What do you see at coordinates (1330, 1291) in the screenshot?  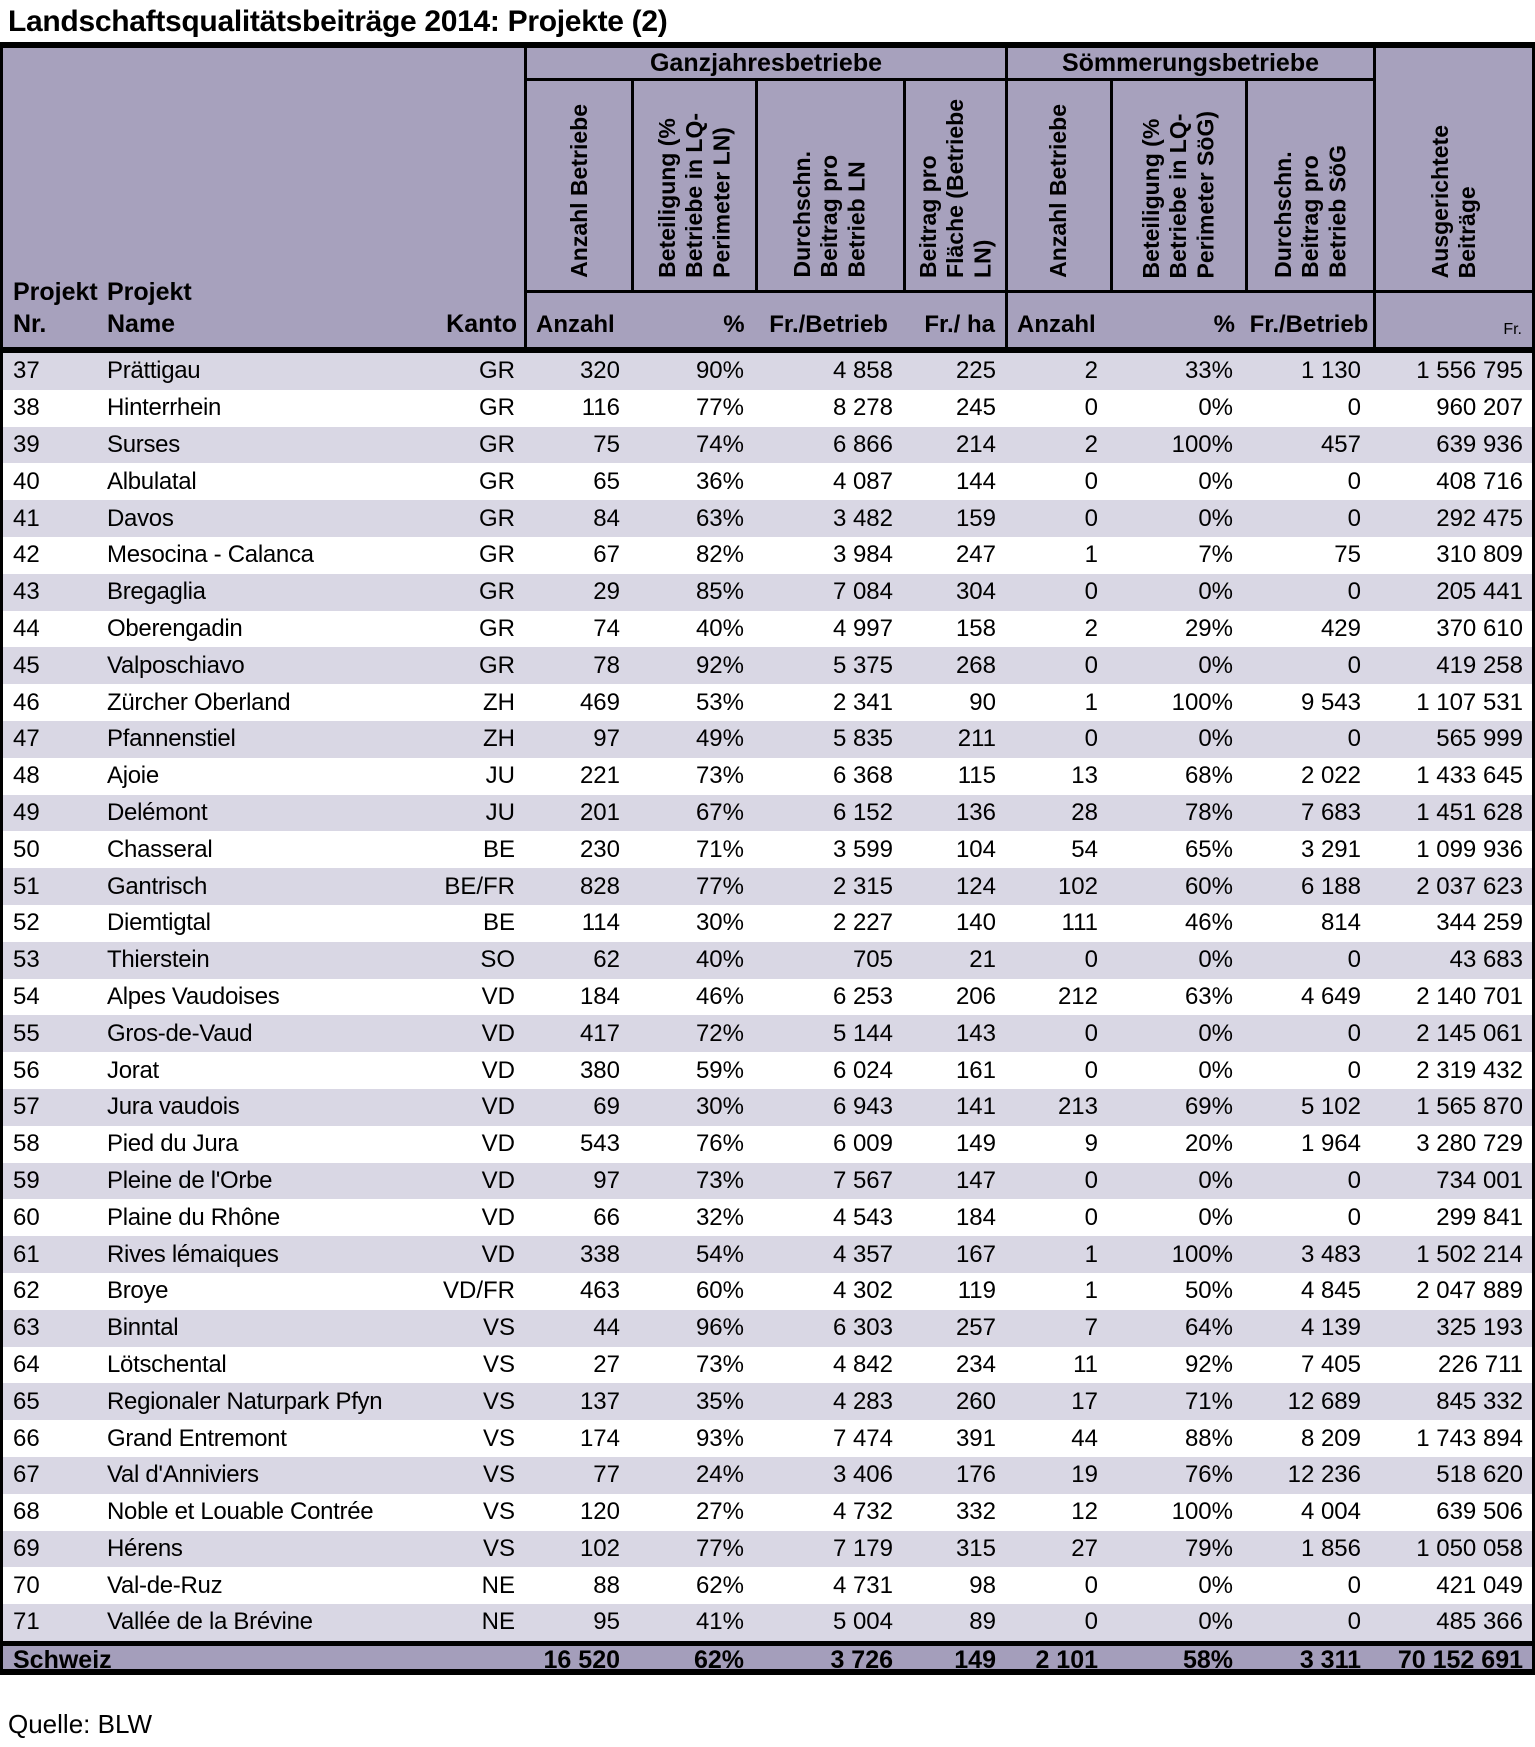 I see `sog-fr-betrieb-cell: 4 845` at bounding box center [1330, 1291].